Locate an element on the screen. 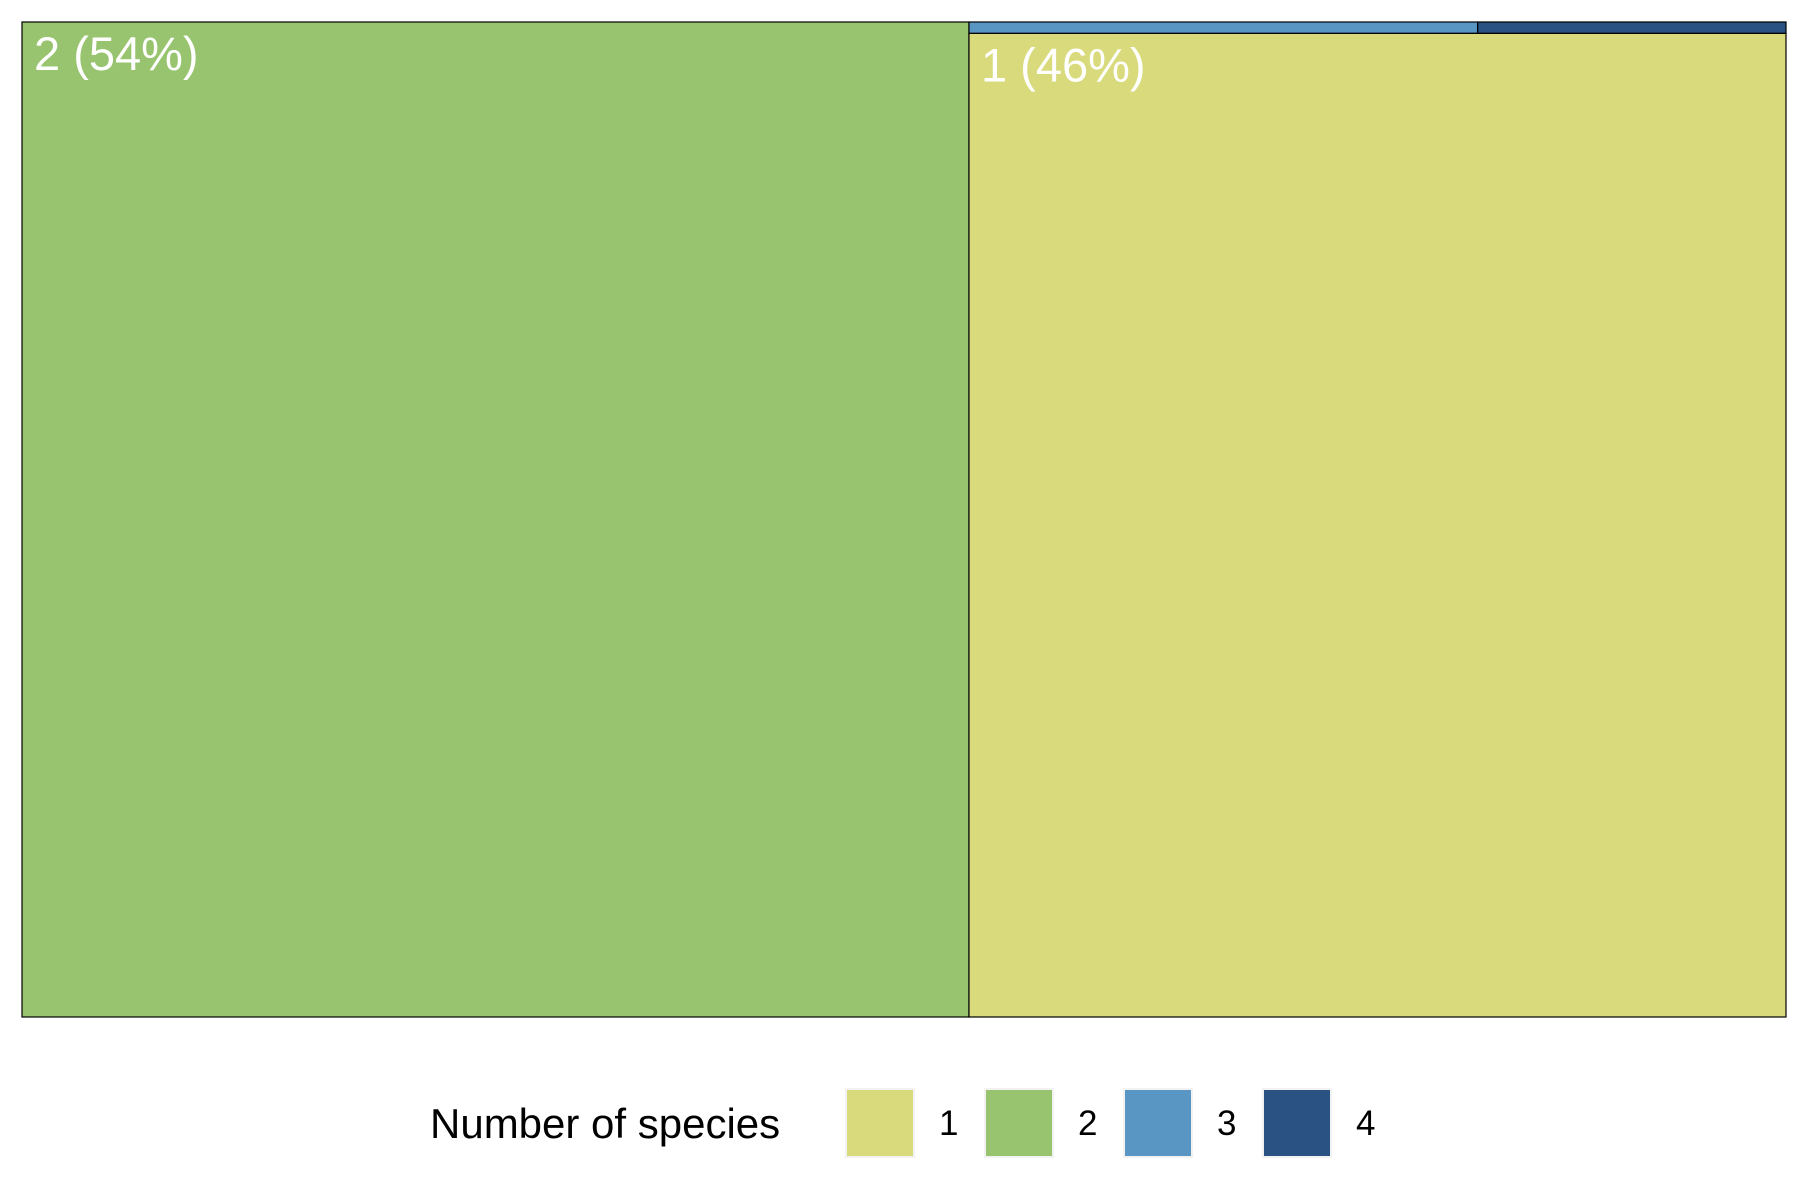 This screenshot has height=1200, width=1800. legend-label-2: 2 is located at coordinates (1087, 1123).